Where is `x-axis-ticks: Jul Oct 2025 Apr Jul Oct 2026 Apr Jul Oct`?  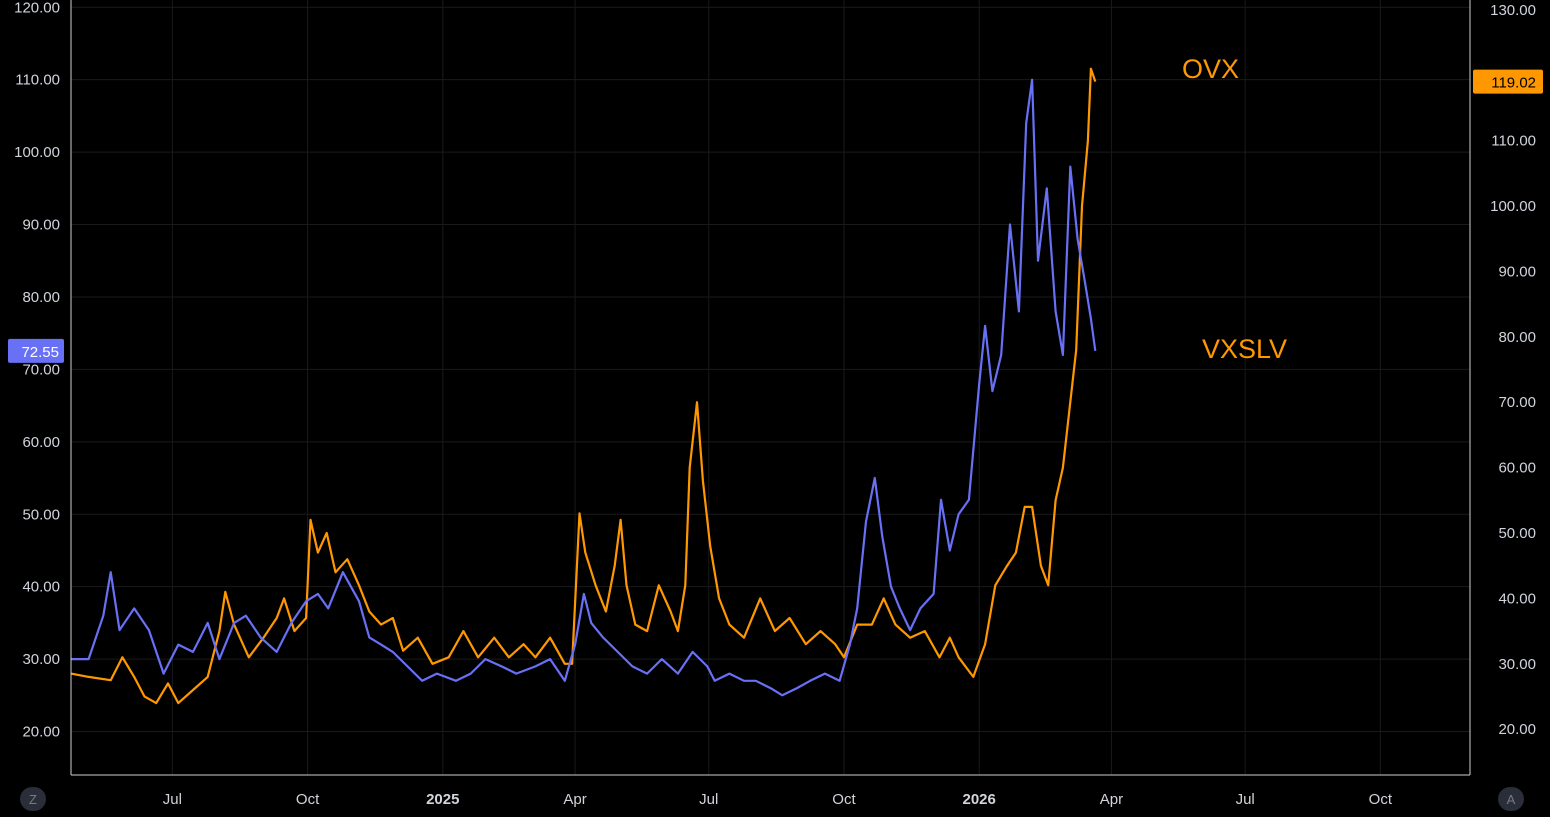
x-axis-ticks: Jul Oct 2025 Apr Jul Oct 2026 Apr Jul Oct is located at coordinates (778, 799).